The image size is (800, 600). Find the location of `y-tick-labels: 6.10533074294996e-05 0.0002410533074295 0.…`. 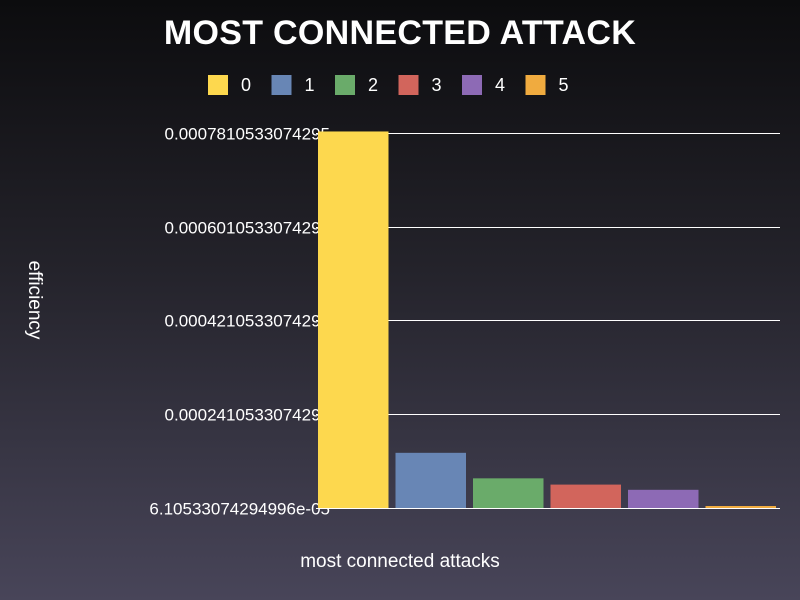

y-tick-labels: 6.10533074294996e-05 0.0002410533074295 0.… is located at coordinates (239, 322).